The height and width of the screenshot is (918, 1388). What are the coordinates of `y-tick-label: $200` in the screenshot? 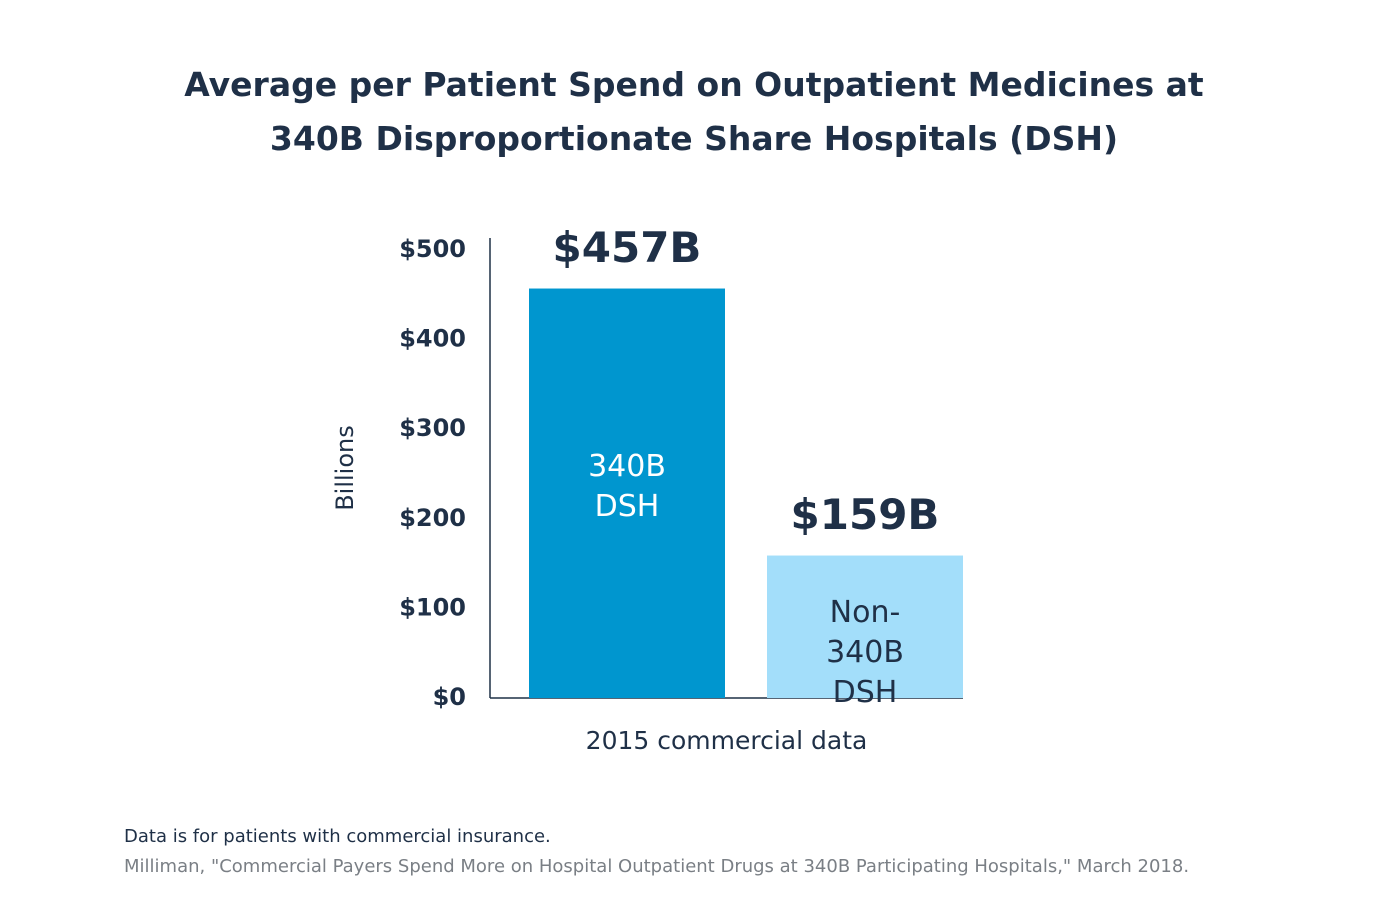 It's located at (432, 518).